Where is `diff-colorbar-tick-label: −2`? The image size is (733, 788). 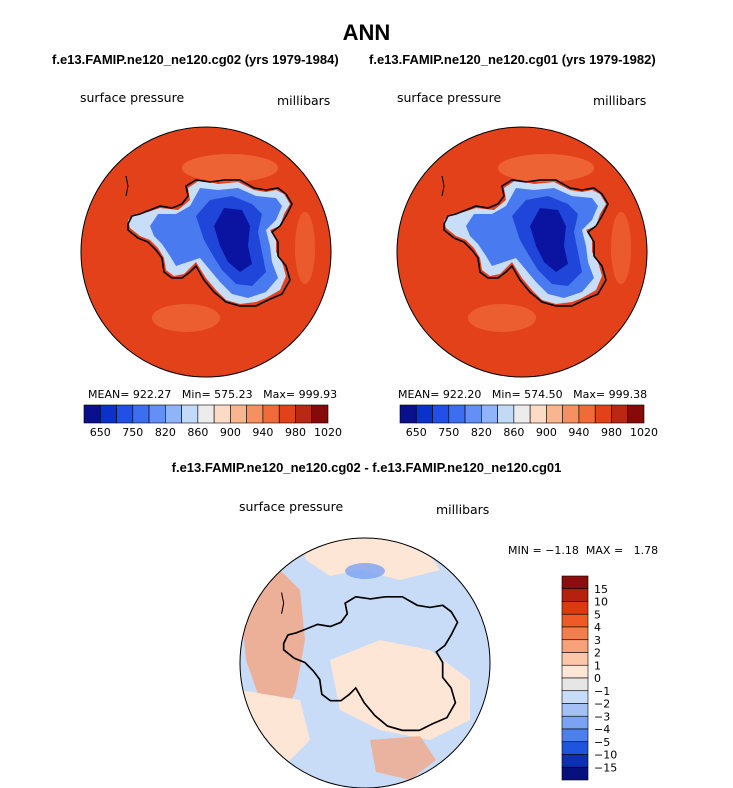
diff-colorbar-tick-label: −2 is located at coordinates (602, 704).